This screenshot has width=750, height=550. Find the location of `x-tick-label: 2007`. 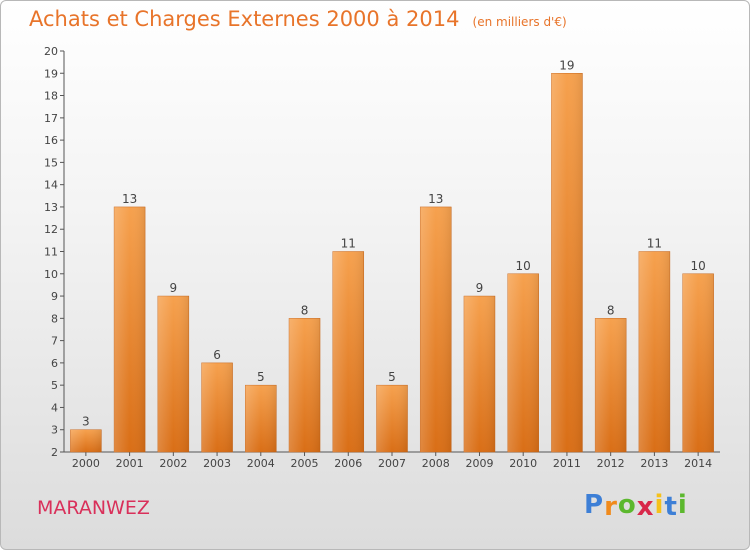

x-tick-label: 2007 is located at coordinates (392, 463).